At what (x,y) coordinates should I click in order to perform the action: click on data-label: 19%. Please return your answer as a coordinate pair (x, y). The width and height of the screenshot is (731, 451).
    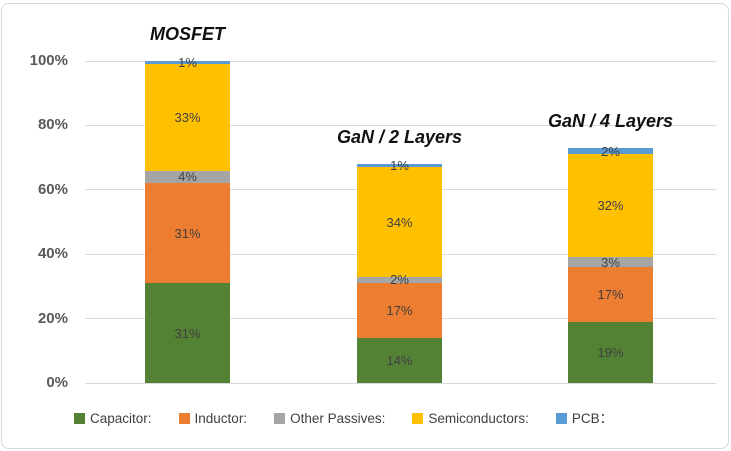
    Looking at the image, I should click on (610, 352).